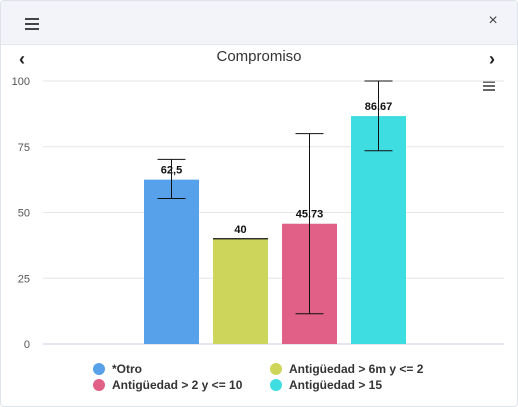 This screenshot has width=518, height=407. Describe the element at coordinates (177, 385) in the screenshot. I see `legend-label: Antigüedad > 2 y <= 10` at that location.